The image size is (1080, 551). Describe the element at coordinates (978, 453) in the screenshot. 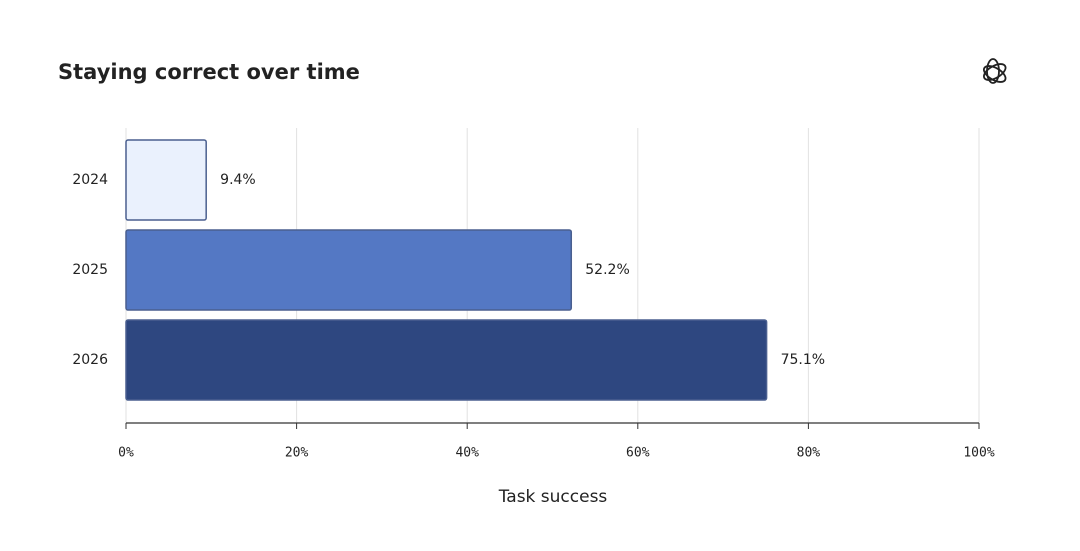

I see `x-tick-label: 100%` at that location.